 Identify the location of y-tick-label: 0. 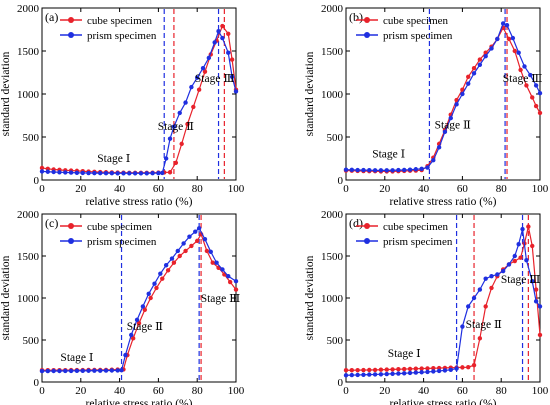
(37, 383).